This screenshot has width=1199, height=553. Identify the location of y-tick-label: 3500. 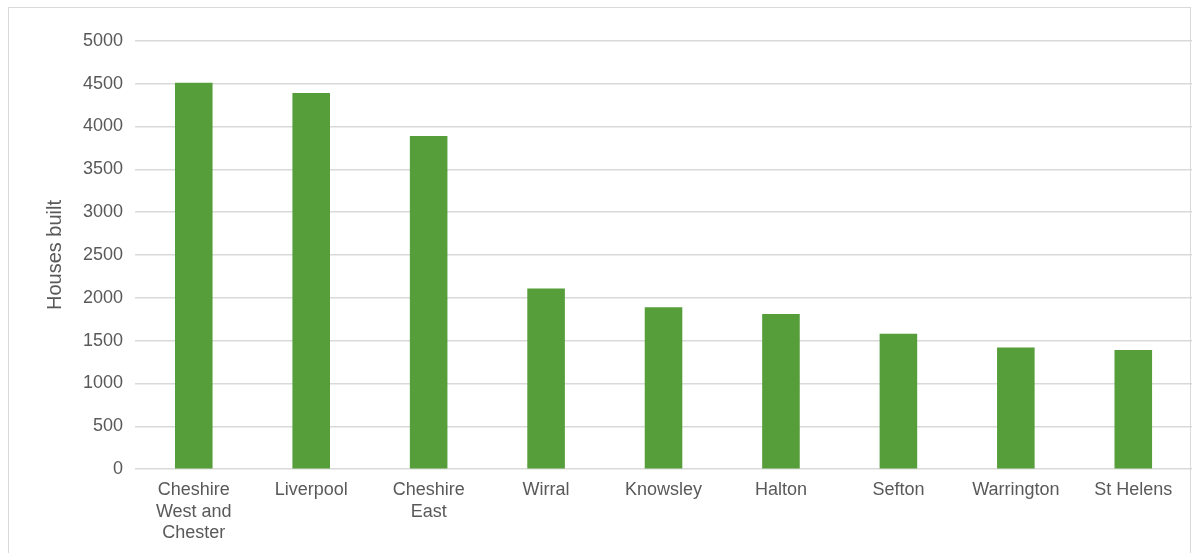
(103, 168).